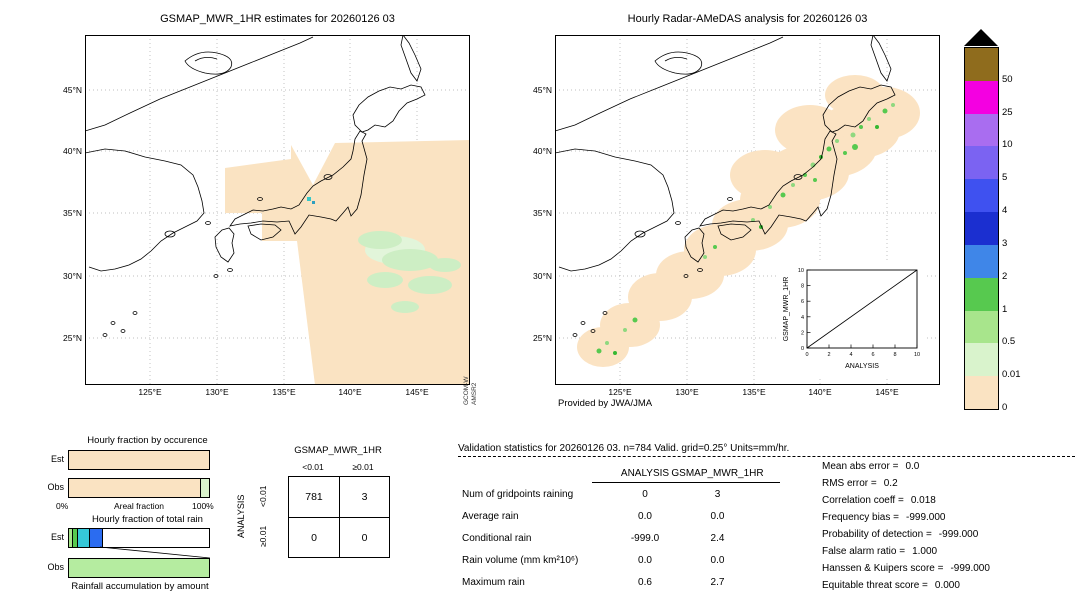  What do you see at coordinates (154, 552) in the screenshot?
I see `accumulation-connector-line` at bounding box center [154, 552].